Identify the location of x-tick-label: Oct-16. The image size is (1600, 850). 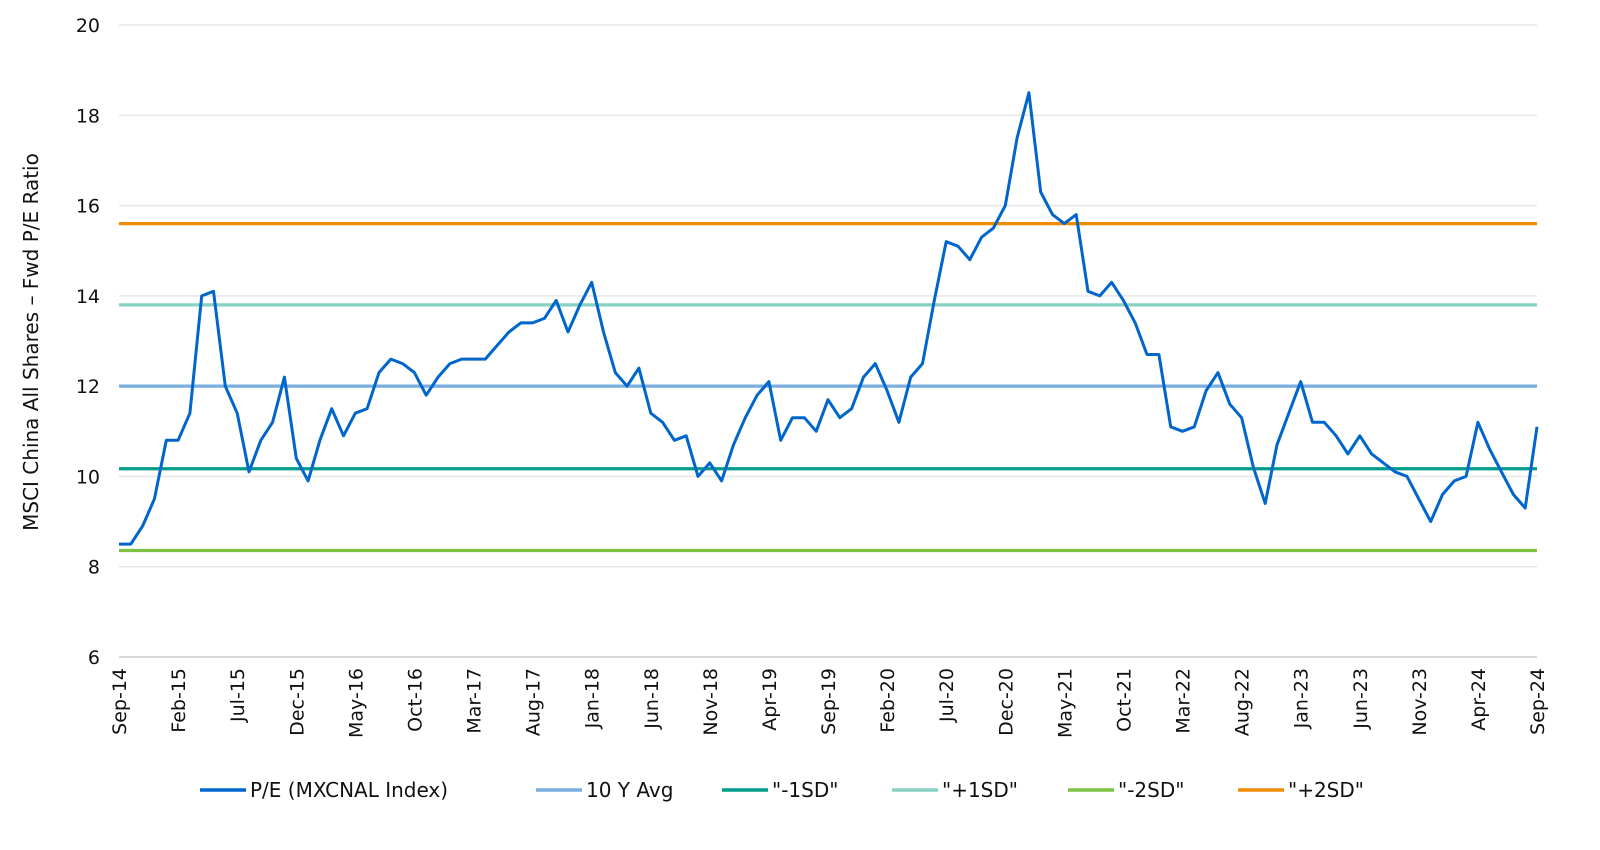
(415, 700).